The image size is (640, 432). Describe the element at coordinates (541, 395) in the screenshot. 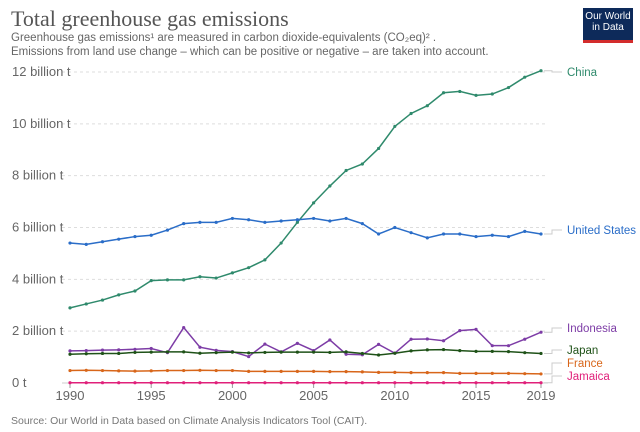

I see `x-tick-label: 2019` at that location.